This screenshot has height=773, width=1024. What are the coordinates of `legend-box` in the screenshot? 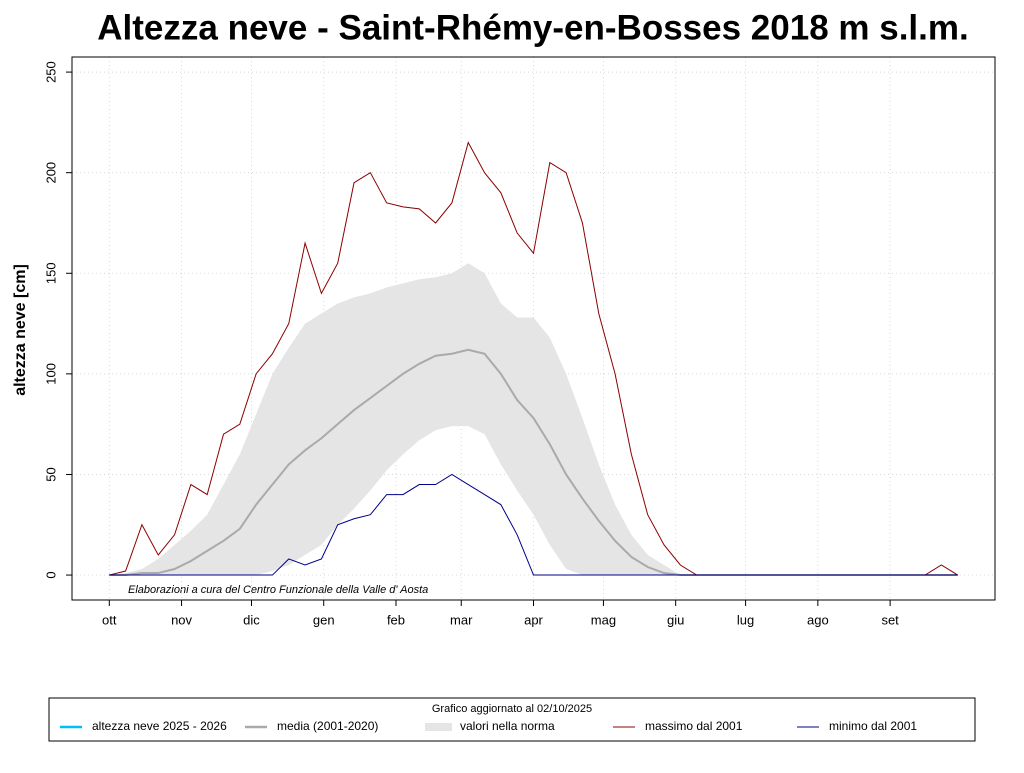 It's located at (512, 719).